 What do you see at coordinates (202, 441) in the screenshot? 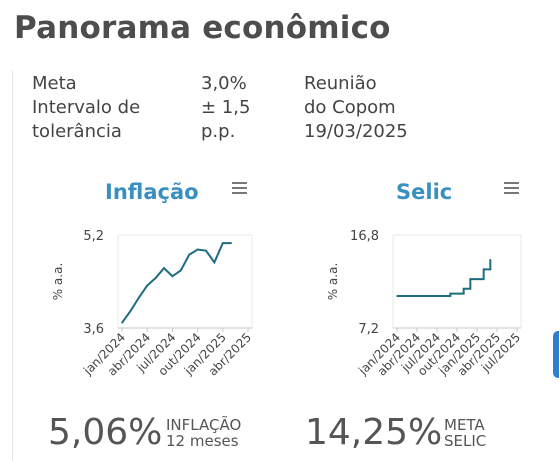
I see `inflacao-caption-2: 12 meses` at bounding box center [202, 441].